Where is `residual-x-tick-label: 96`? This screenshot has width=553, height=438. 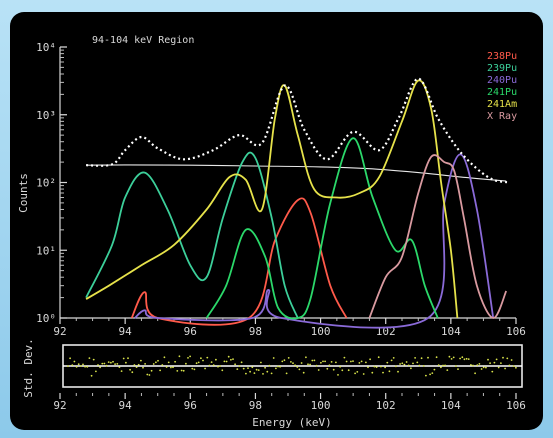
residual-x-tick-label: 96 is located at coordinates (190, 405).